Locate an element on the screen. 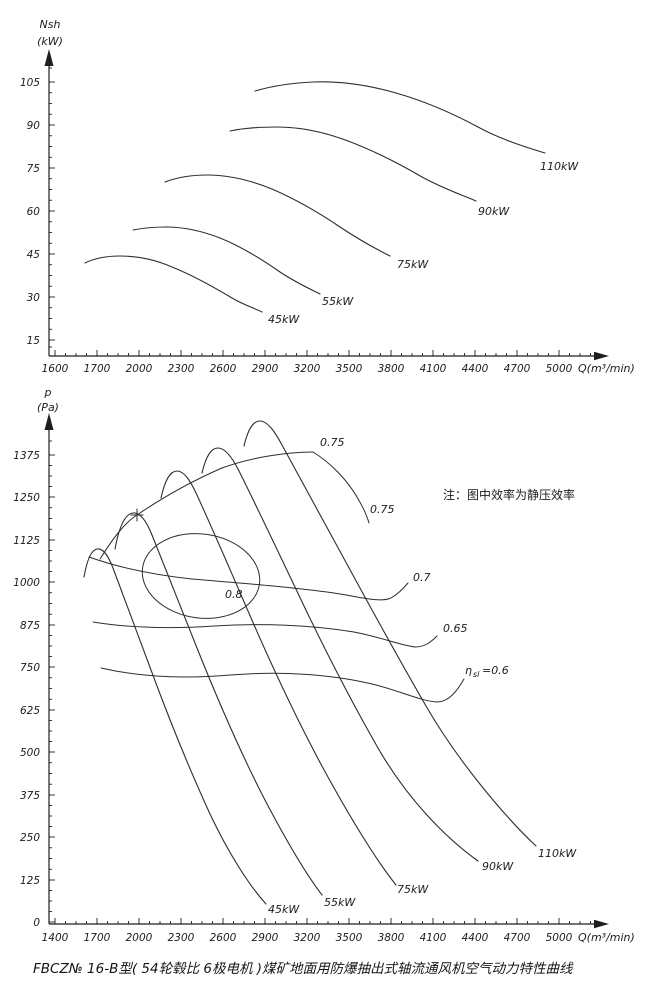  bottom-y-axis-unit: (Pa) is located at coordinates (48, 407).